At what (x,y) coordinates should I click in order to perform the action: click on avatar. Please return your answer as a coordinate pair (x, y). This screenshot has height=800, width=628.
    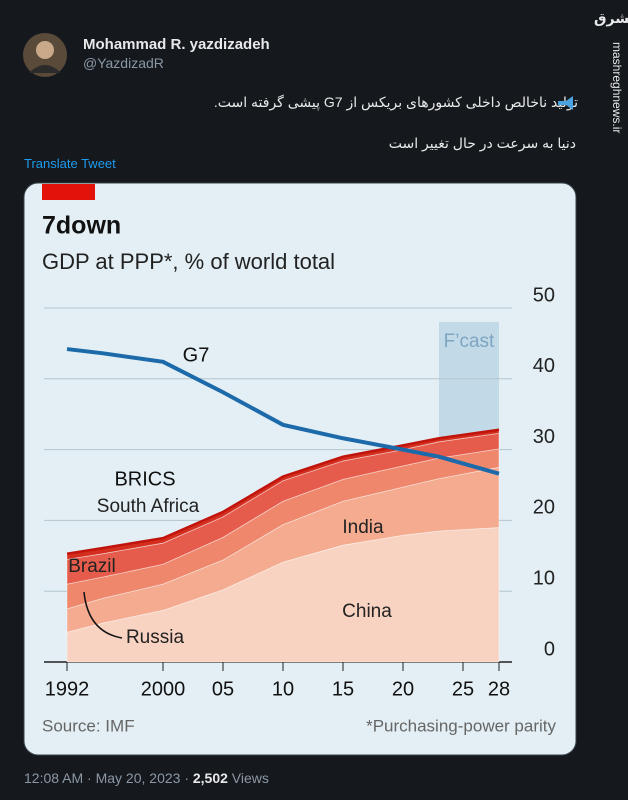
    Looking at the image, I should click on (45, 55).